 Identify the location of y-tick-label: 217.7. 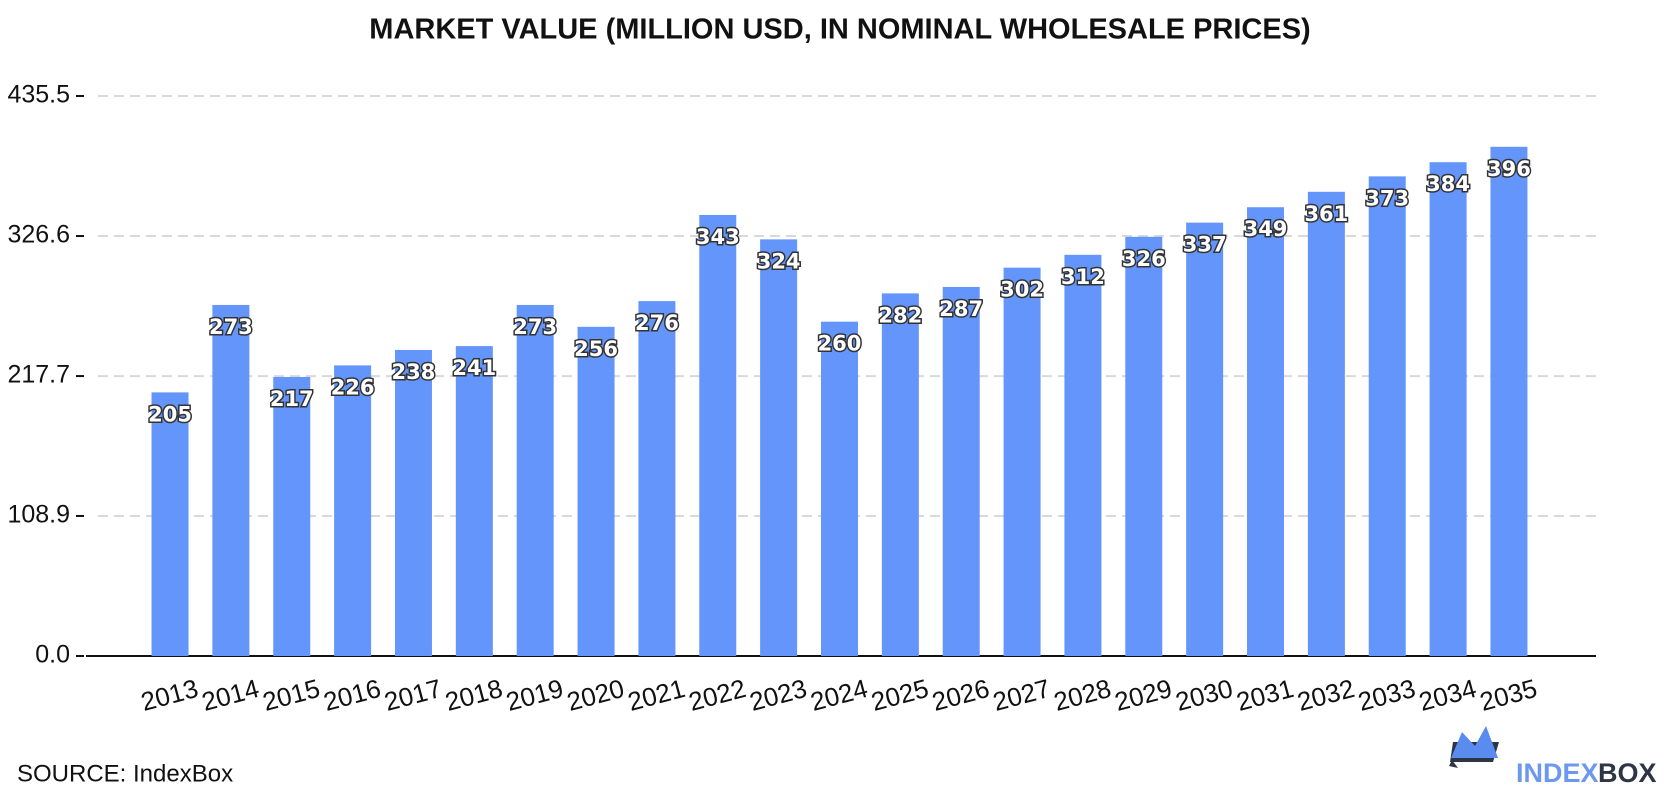
(38, 375).